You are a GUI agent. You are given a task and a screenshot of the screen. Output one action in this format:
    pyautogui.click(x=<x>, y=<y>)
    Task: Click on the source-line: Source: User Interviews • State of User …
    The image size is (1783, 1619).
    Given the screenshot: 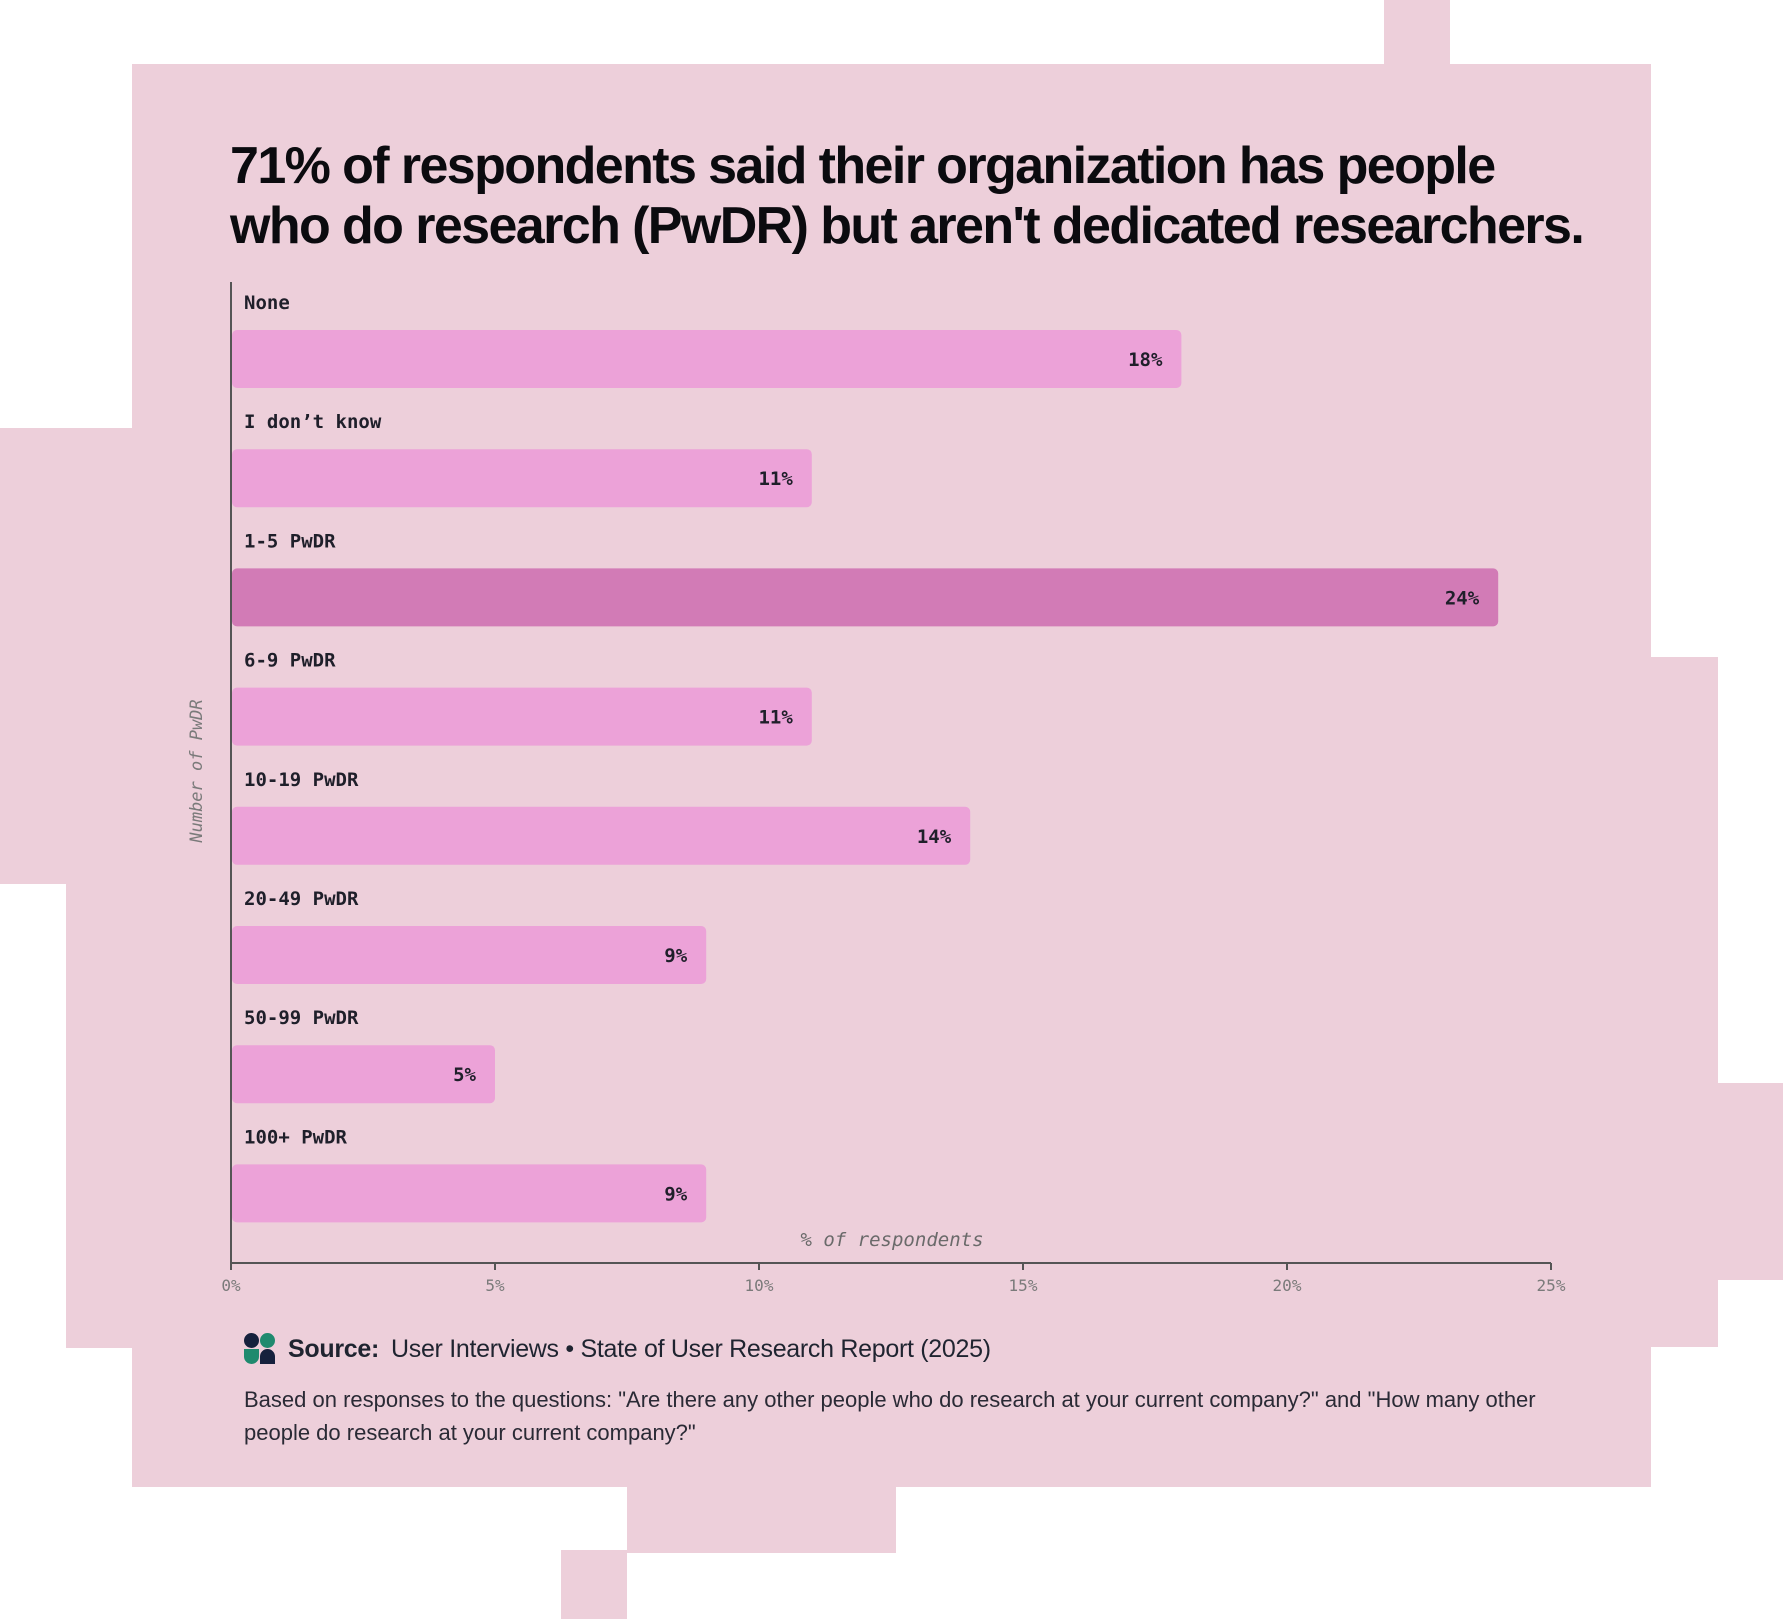 What is the action you would take?
    pyautogui.click(x=617, y=1349)
    